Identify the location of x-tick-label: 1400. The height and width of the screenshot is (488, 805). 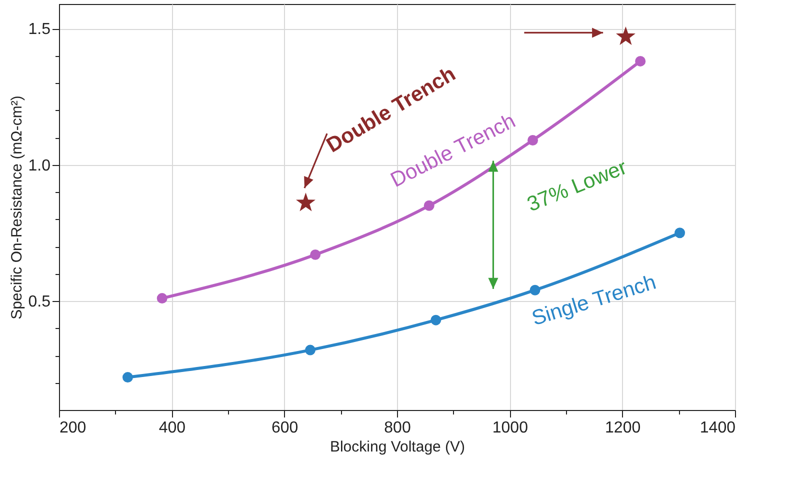
(718, 428).